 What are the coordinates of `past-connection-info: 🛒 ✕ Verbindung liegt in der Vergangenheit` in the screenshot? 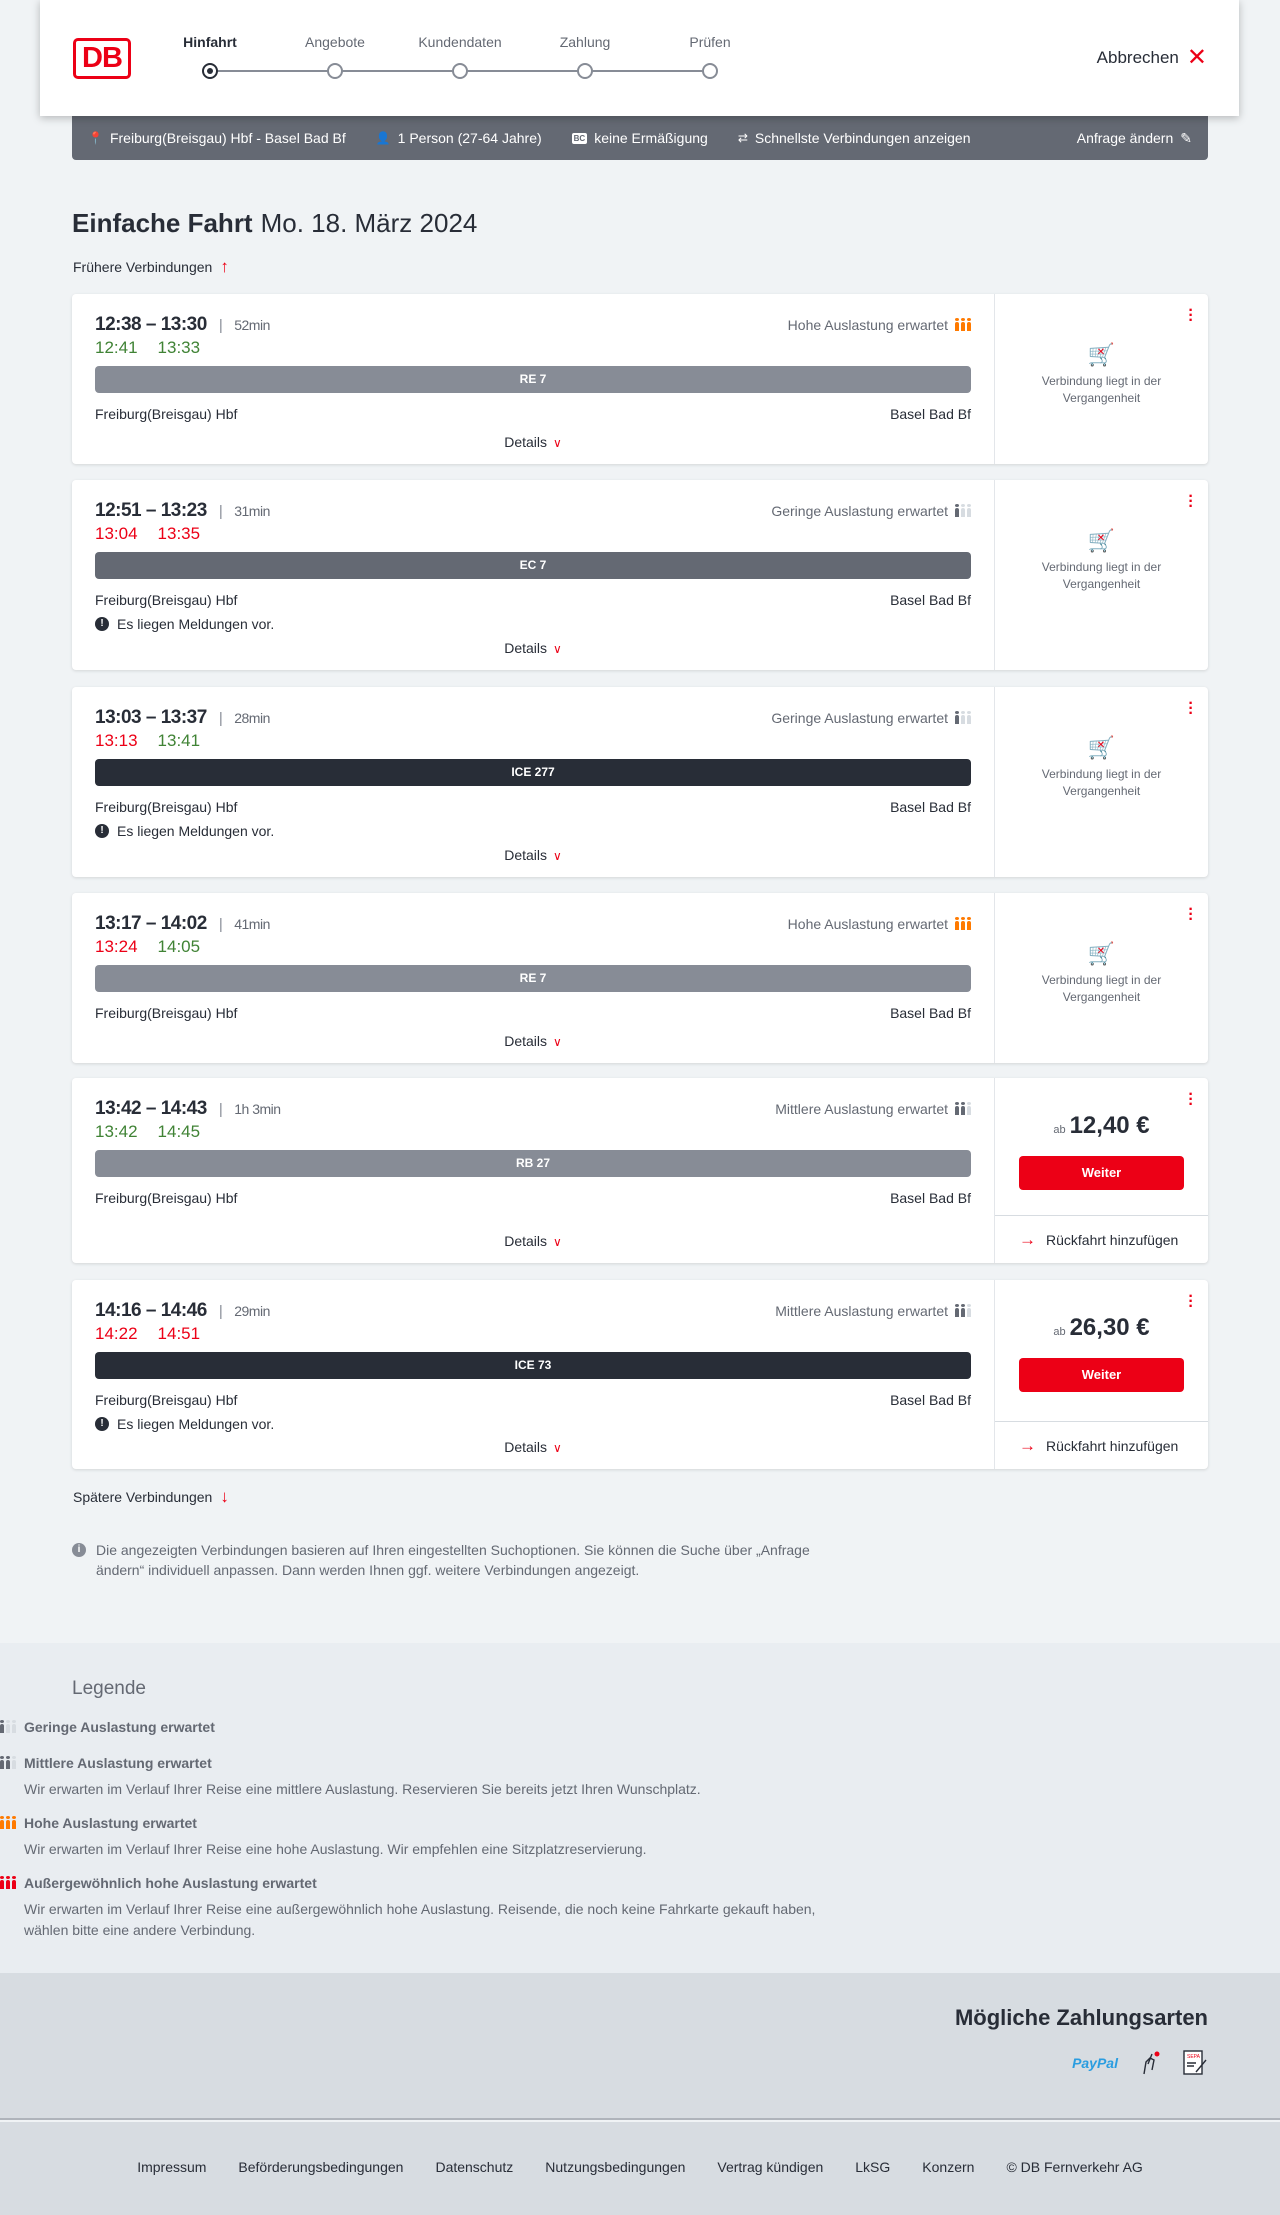 It's located at (1101, 561).